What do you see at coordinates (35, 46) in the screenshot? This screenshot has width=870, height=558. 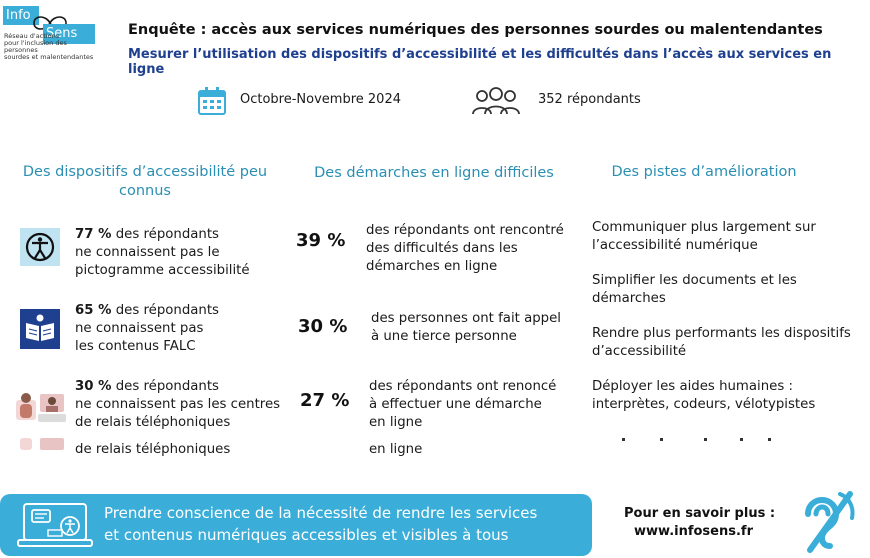 I see `logo-tagline-line: pour l'inclusion des personnes` at bounding box center [35, 46].